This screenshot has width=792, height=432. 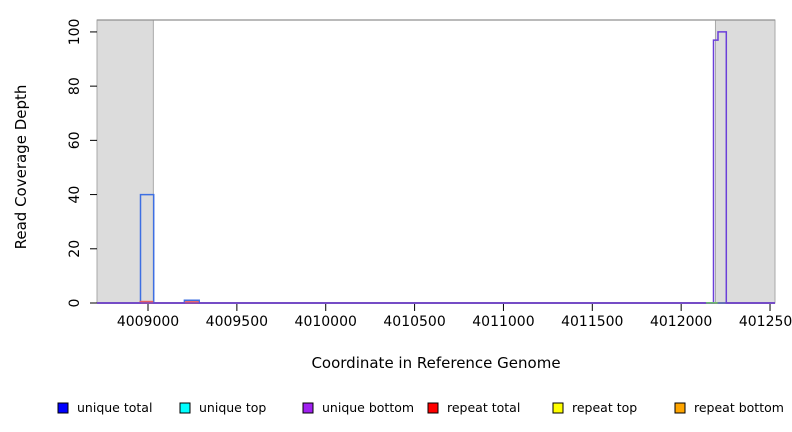 What do you see at coordinates (75, 249) in the screenshot?
I see `y-tick-label: 20` at bounding box center [75, 249].